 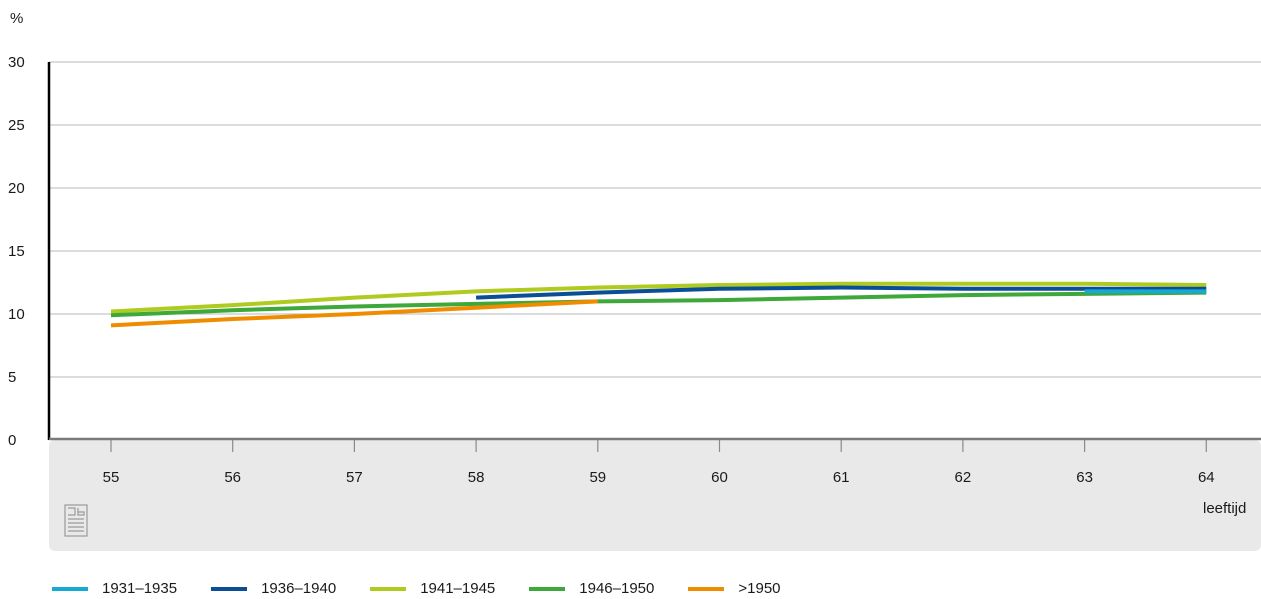 I want to click on legend-item: 1941–1945, so click(x=432, y=588).